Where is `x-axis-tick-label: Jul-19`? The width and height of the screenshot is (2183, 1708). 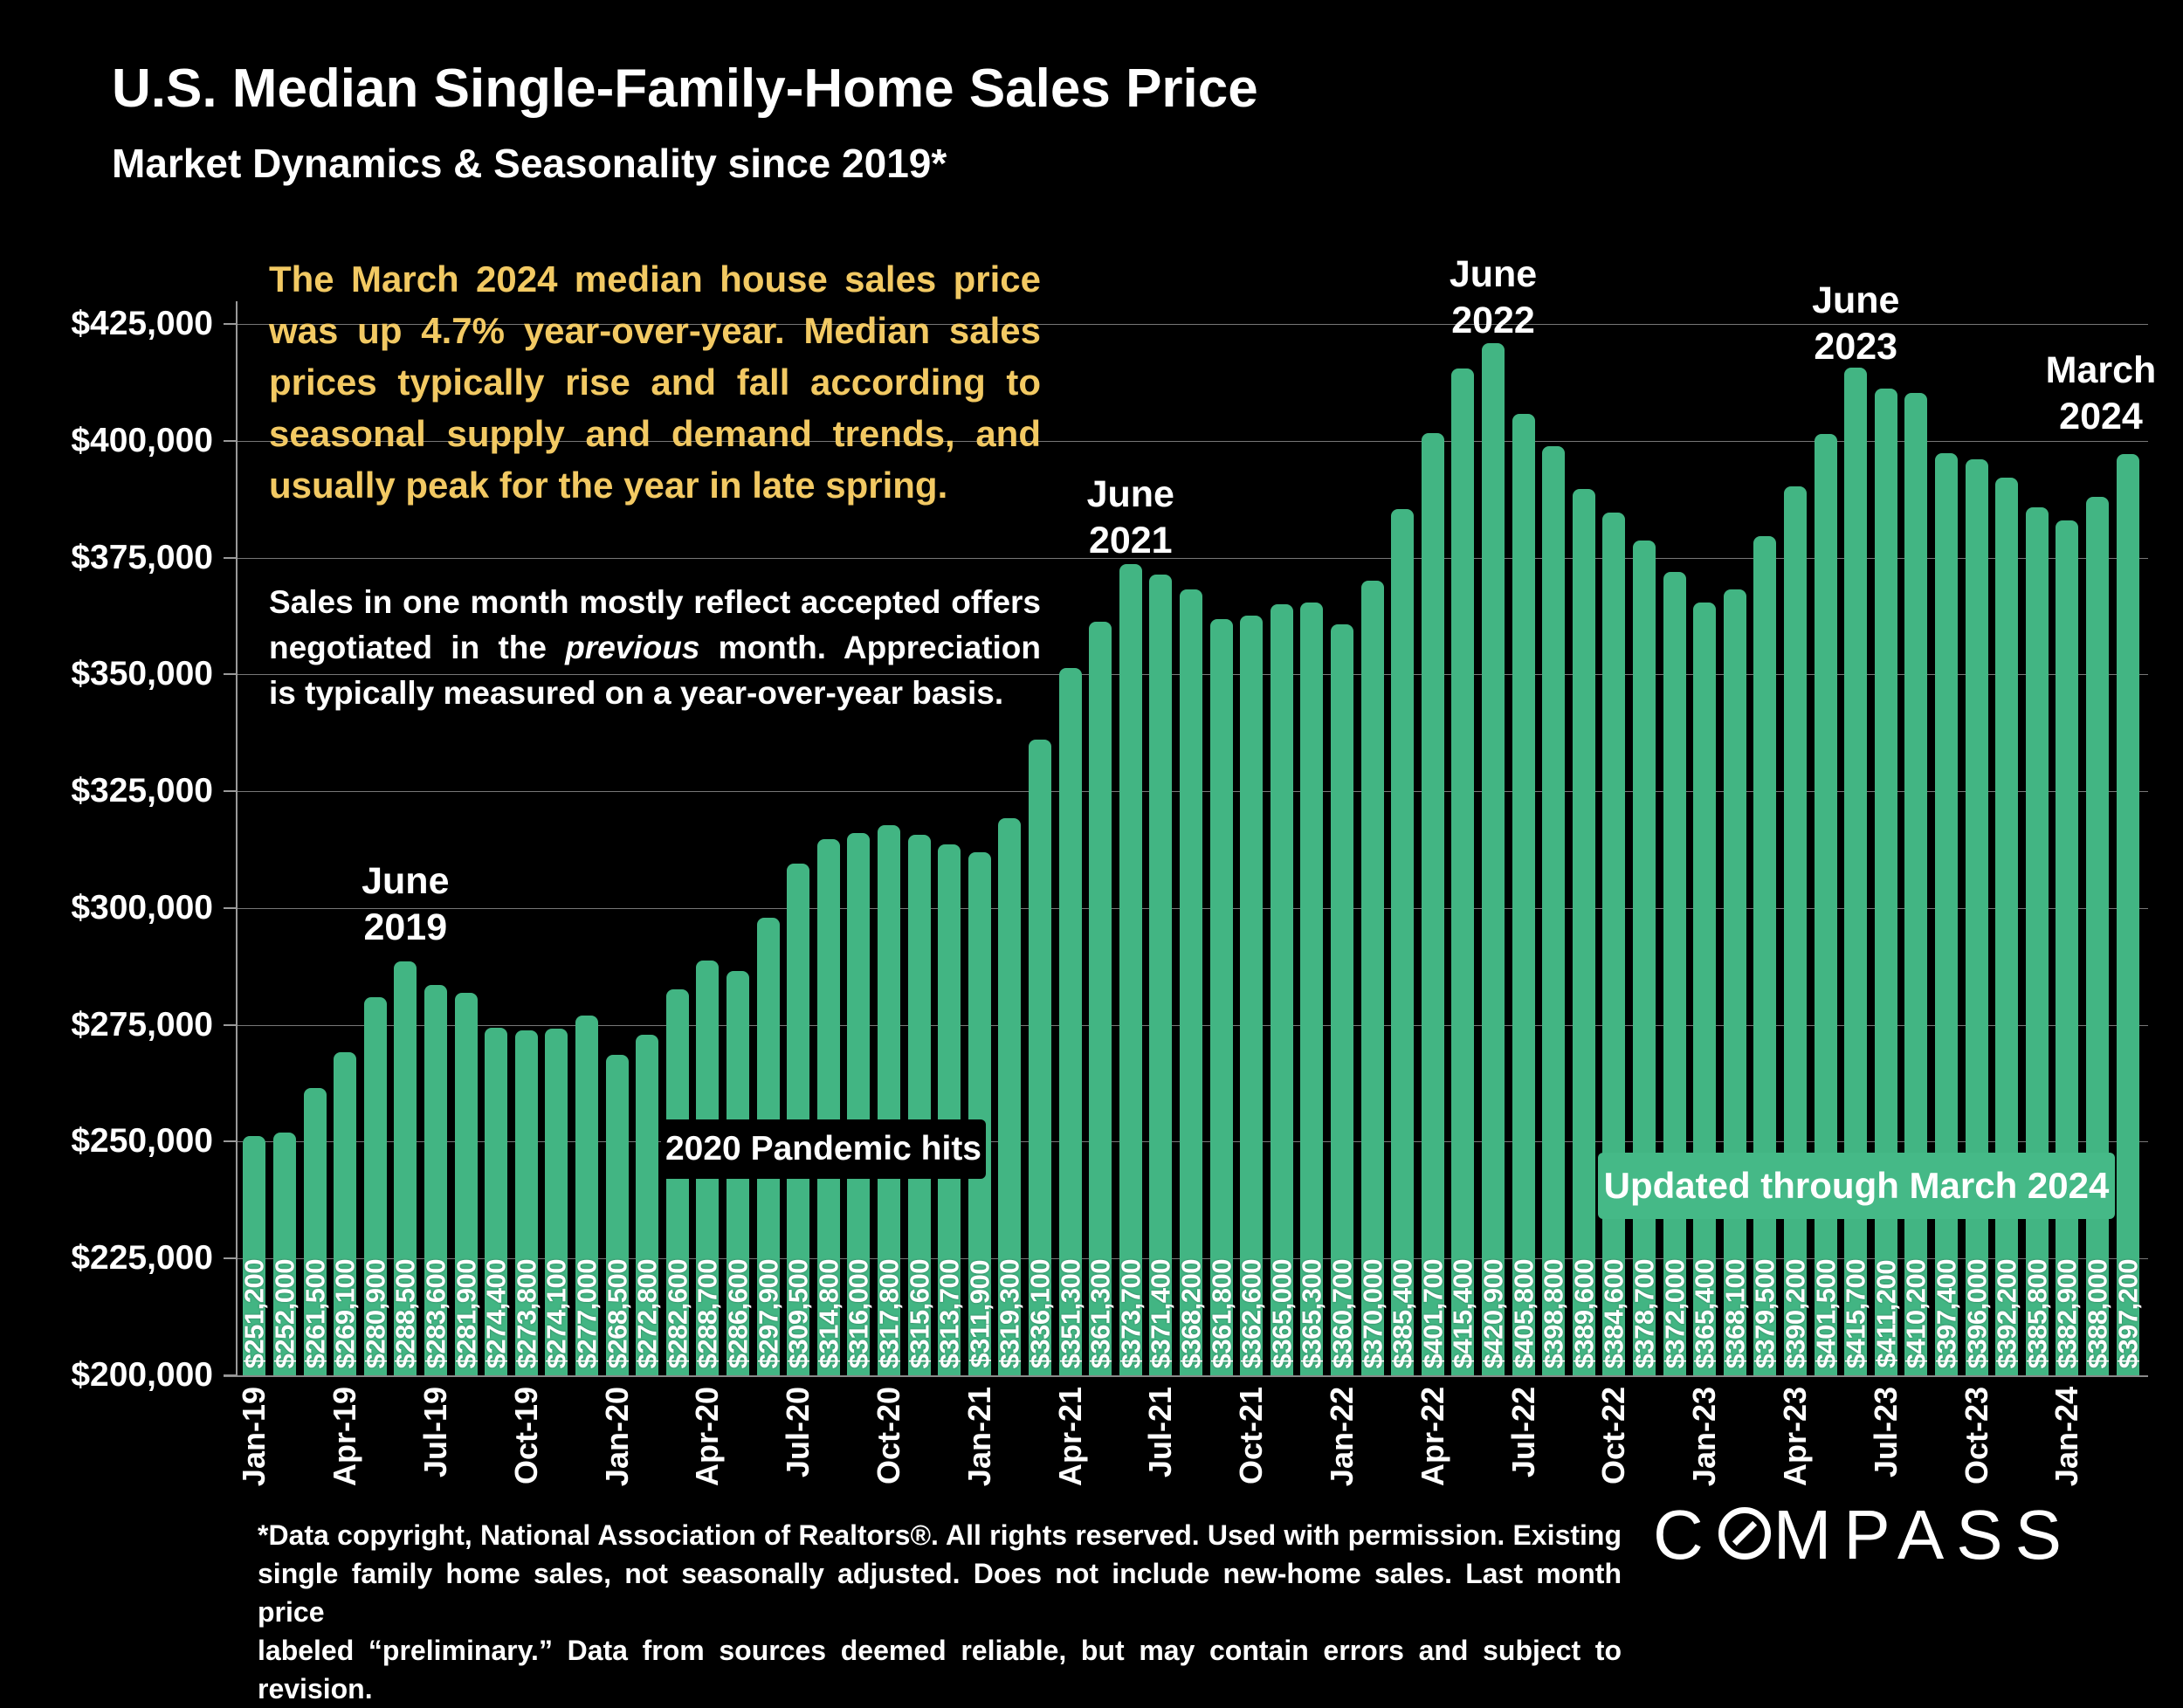 x-axis-tick-label: Jul-19 is located at coordinates (436, 1432).